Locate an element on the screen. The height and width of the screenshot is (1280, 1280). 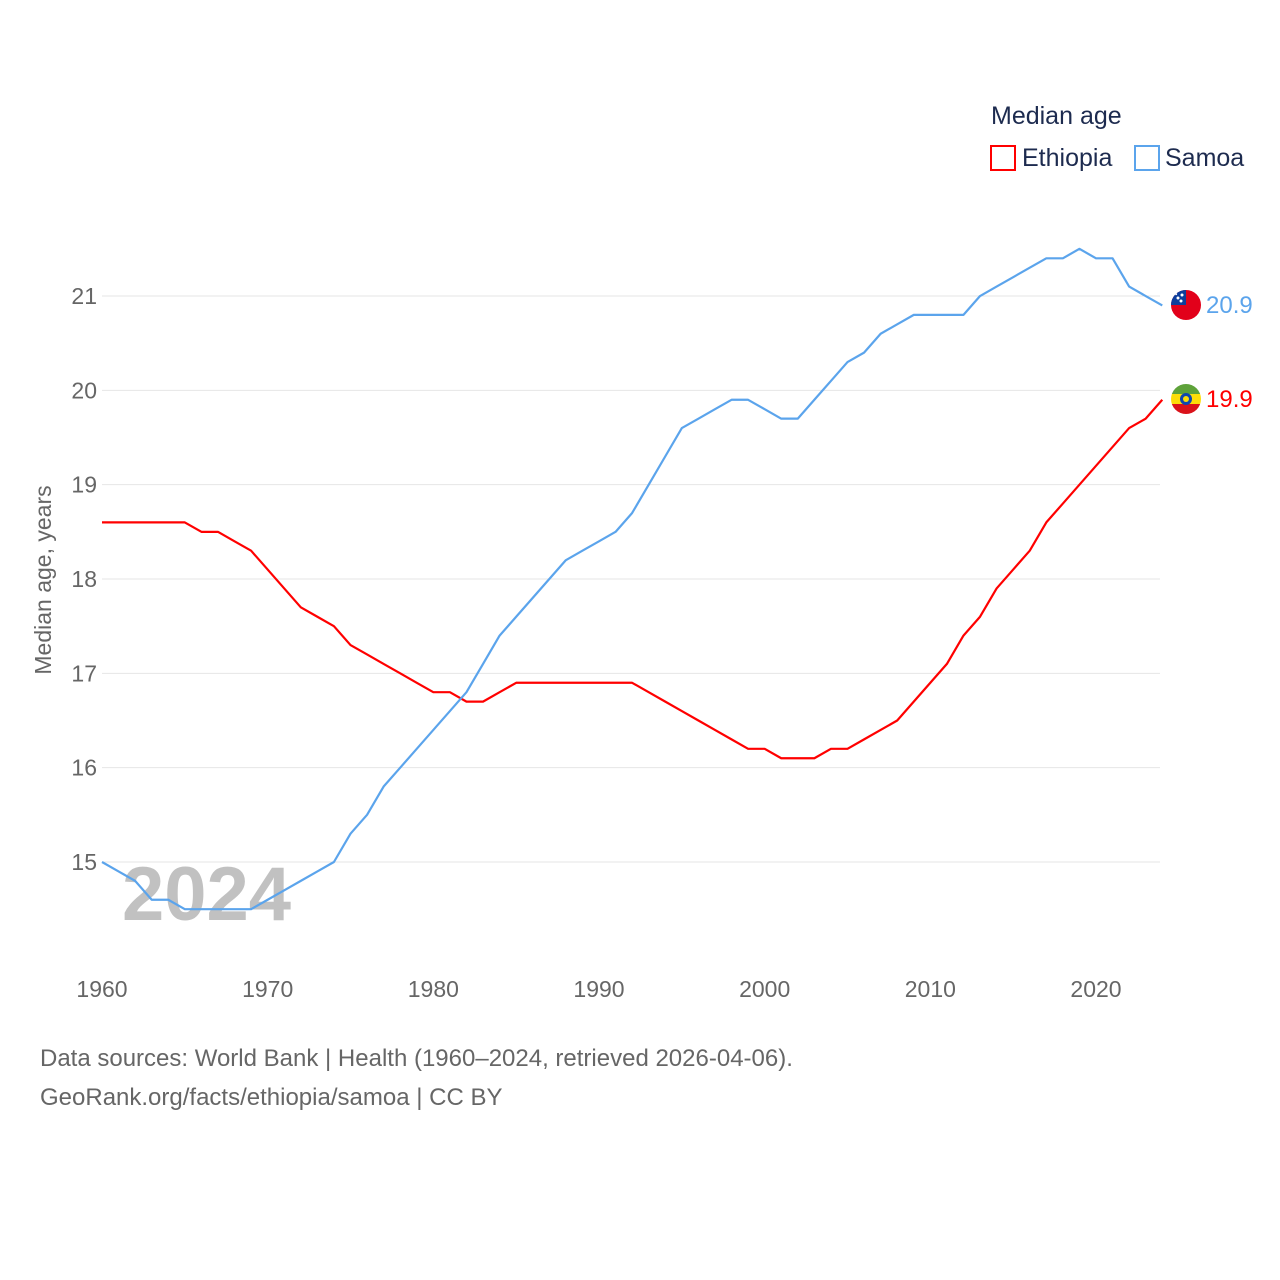
y-tick-label: 18 is located at coordinates (84, 579).